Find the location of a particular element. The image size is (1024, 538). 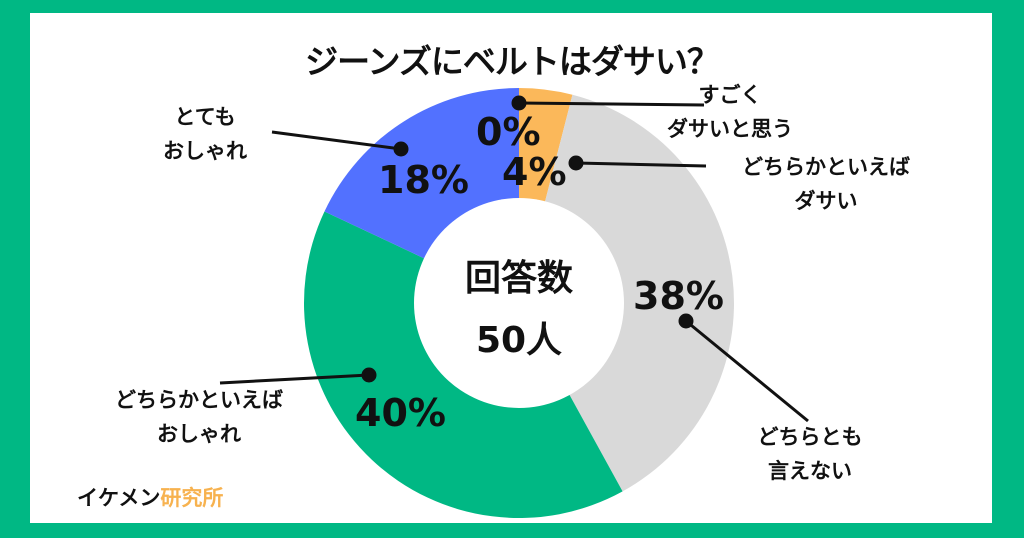

label-very-lame: すごく ダサいと思う is located at coordinates (730, 112).